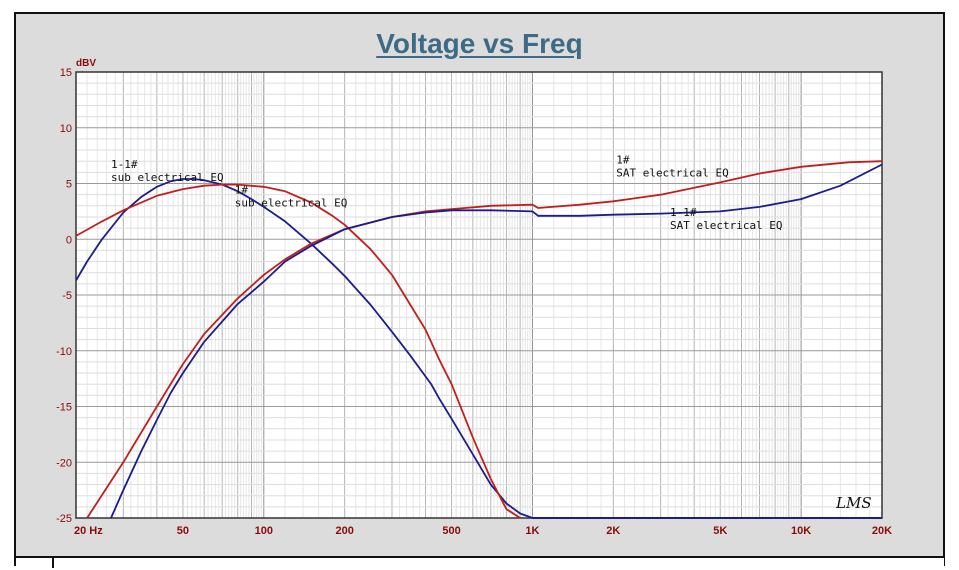  I want to click on chart-title: Voltage vs Freq, so click(479, 43).